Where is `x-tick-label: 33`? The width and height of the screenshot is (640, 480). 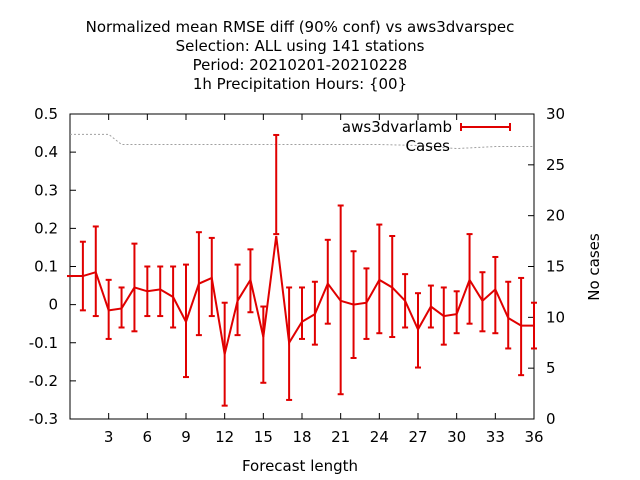 x-tick-label: 33 is located at coordinates (495, 437).